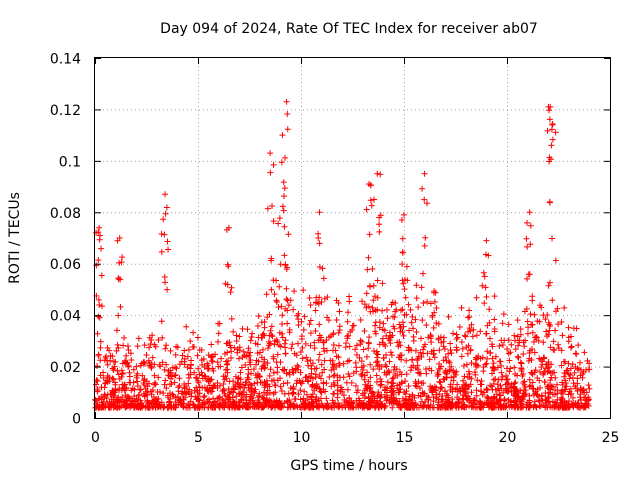 The image size is (640, 480). What do you see at coordinates (65, 317) in the screenshot?
I see `y-tick-label: 0.04` at bounding box center [65, 317].